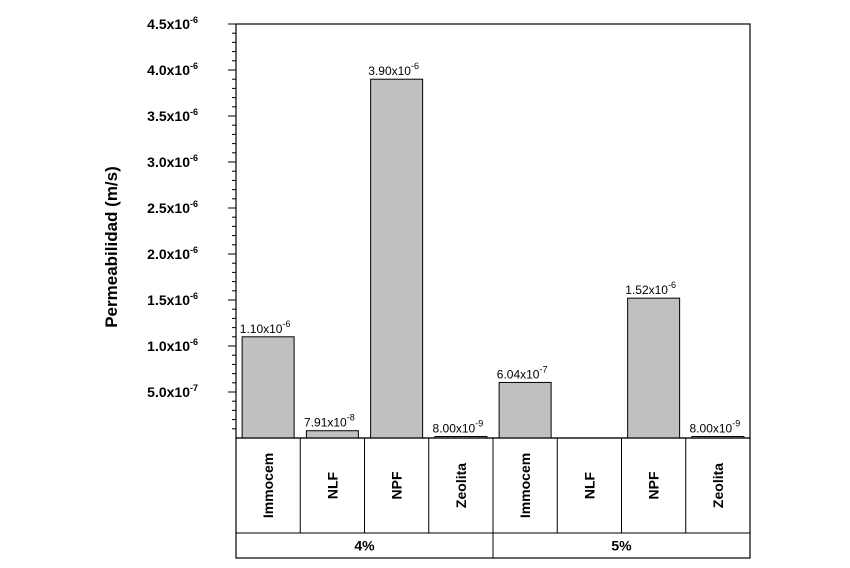  I want to click on bar-immocem-5pct, so click(525, 410).